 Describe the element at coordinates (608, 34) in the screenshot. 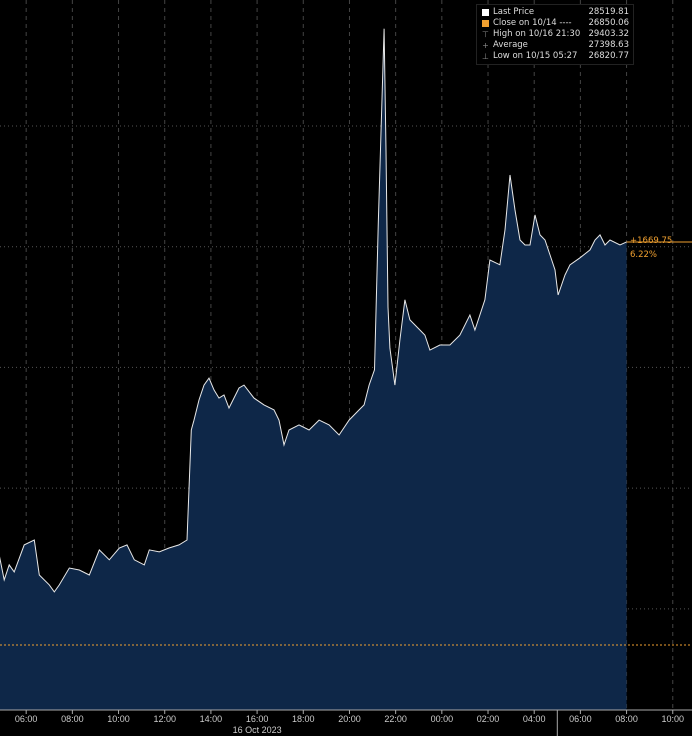

I see `legend-value: 29403.32` at that location.